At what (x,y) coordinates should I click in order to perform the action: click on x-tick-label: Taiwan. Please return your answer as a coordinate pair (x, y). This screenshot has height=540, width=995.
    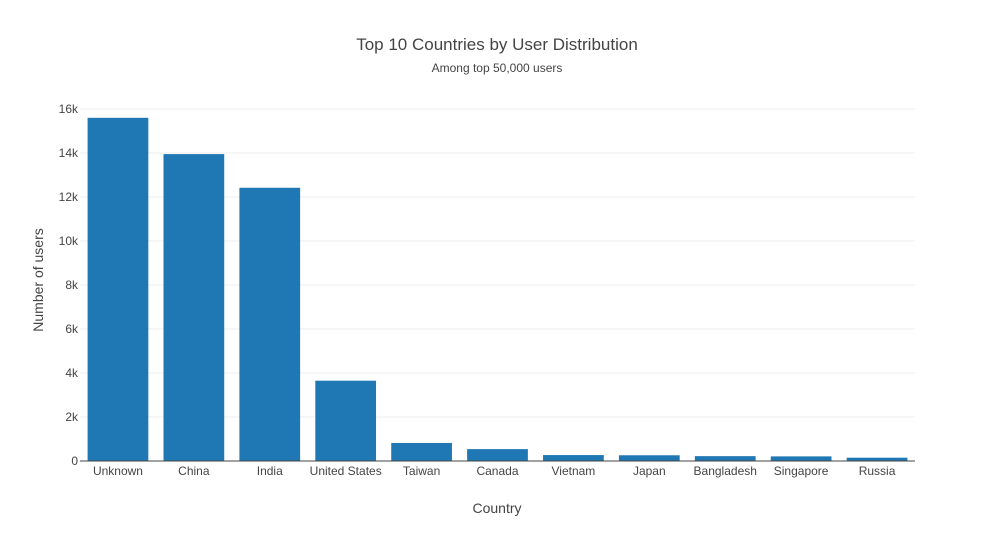
    Looking at the image, I should click on (421, 471).